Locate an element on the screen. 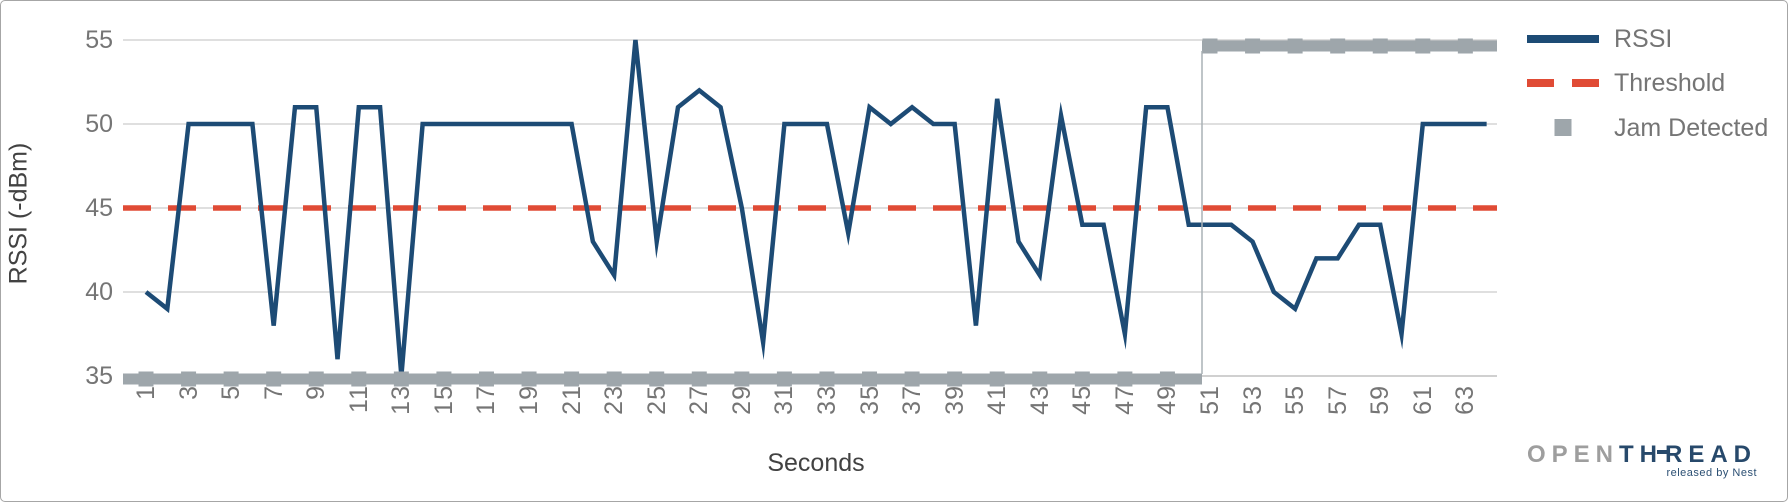 Image resolution: width=1788 pixels, height=502 pixels. logo-open-text: OPEN is located at coordinates (1572, 454).